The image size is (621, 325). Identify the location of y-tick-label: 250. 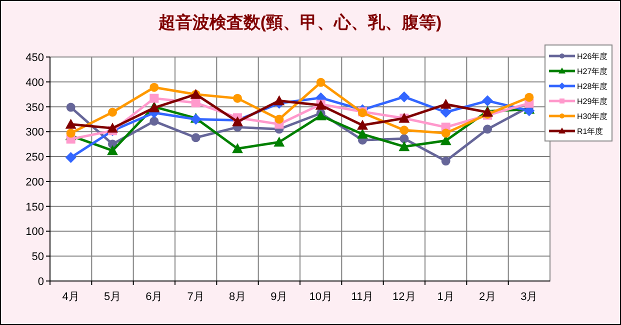
(35, 158).